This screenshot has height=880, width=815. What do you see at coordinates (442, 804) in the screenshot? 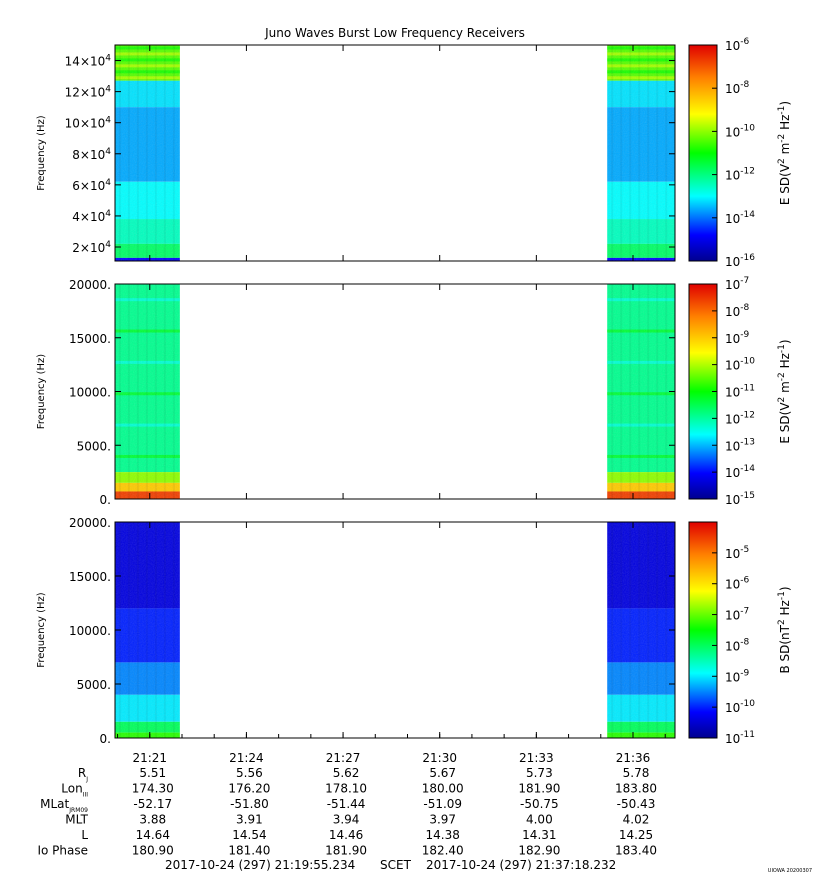
I see `ephemeris-value: -51.09` at bounding box center [442, 804].